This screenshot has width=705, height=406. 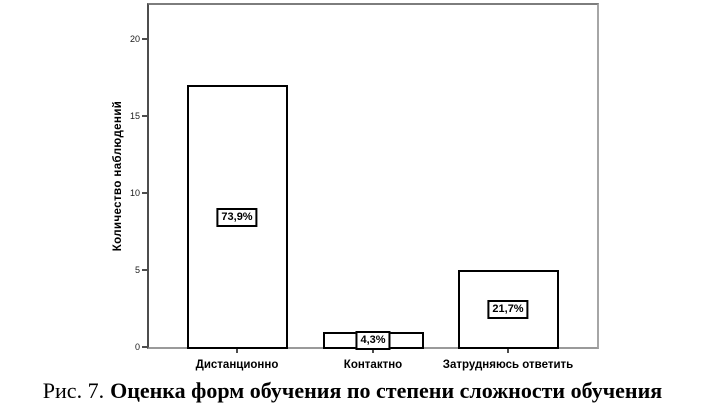 What do you see at coordinates (134, 115) in the screenshot?
I see `y-tick-label: 15` at bounding box center [134, 115].